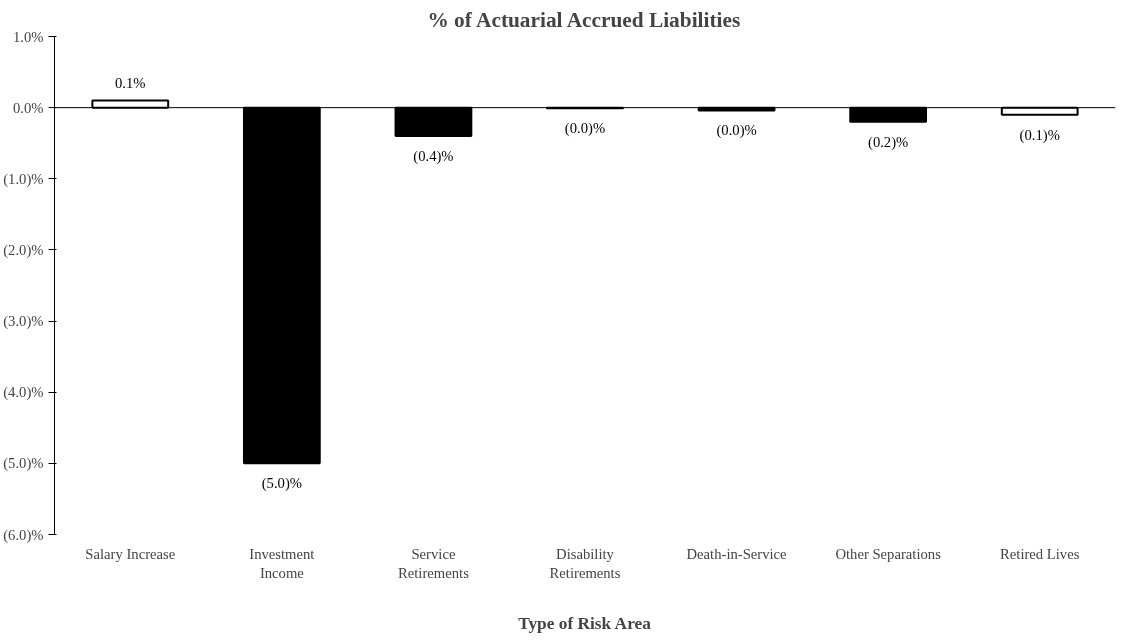 The image size is (1128, 643). Describe the element at coordinates (888, 553) in the screenshot. I see `x-tick-label: Other Separations` at that location.